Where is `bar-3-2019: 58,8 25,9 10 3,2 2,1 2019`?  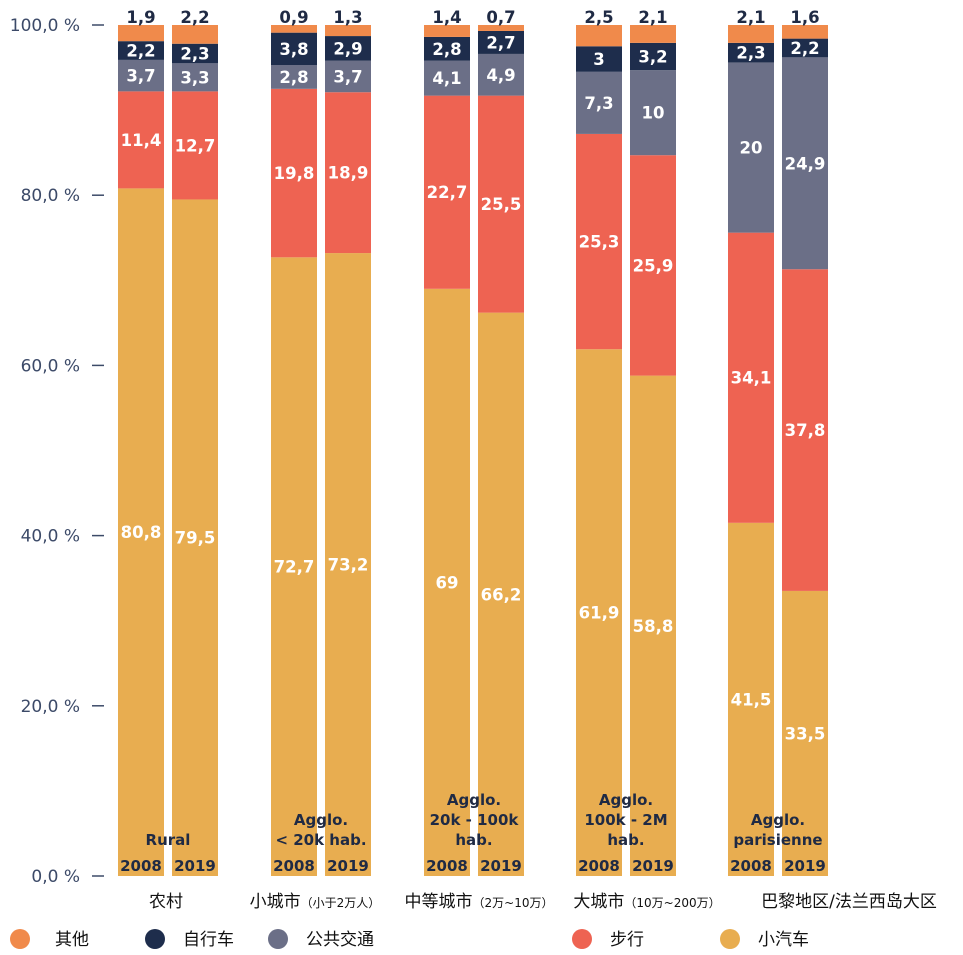 bar-3-2019: 58,8 25,9 10 3,2 2,1 2019 is located at coordinates (653, 442).